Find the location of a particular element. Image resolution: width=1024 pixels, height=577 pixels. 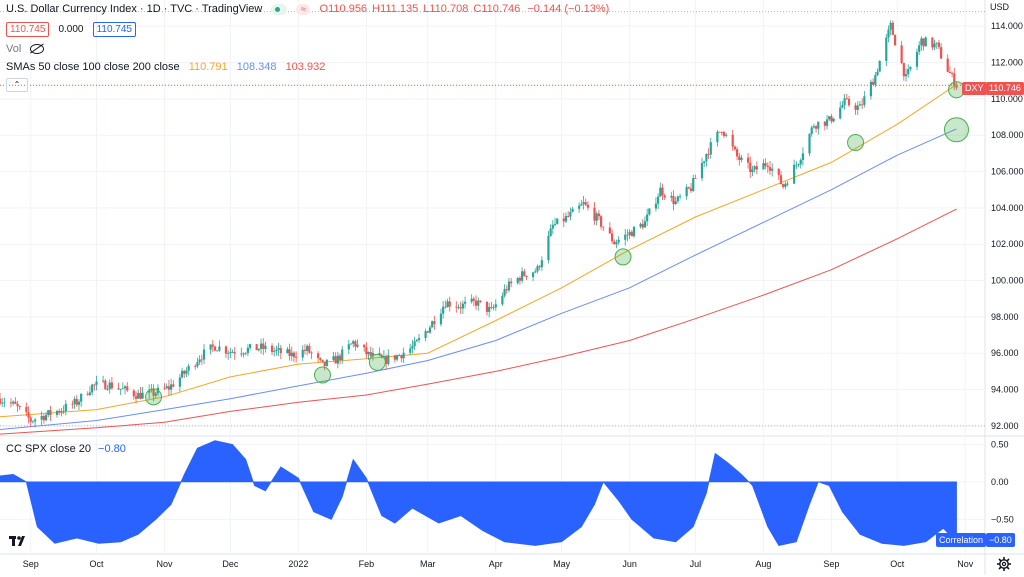

ohlc-low: L110.708 is located at coordinates (446, 9).